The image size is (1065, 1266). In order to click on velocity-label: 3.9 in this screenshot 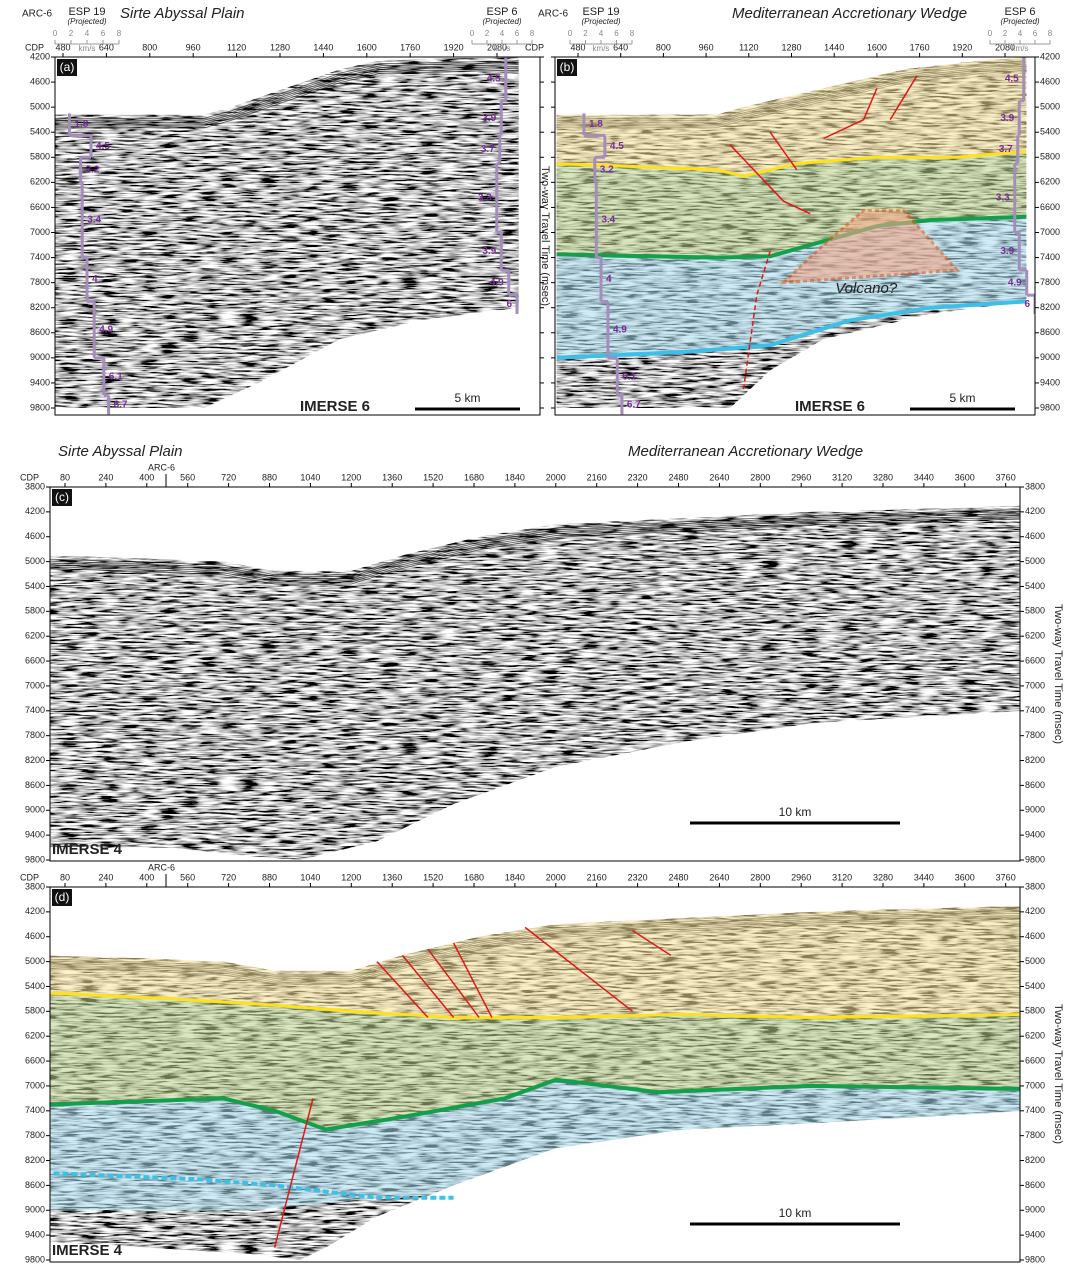, I will do `click(1007, 251)`.